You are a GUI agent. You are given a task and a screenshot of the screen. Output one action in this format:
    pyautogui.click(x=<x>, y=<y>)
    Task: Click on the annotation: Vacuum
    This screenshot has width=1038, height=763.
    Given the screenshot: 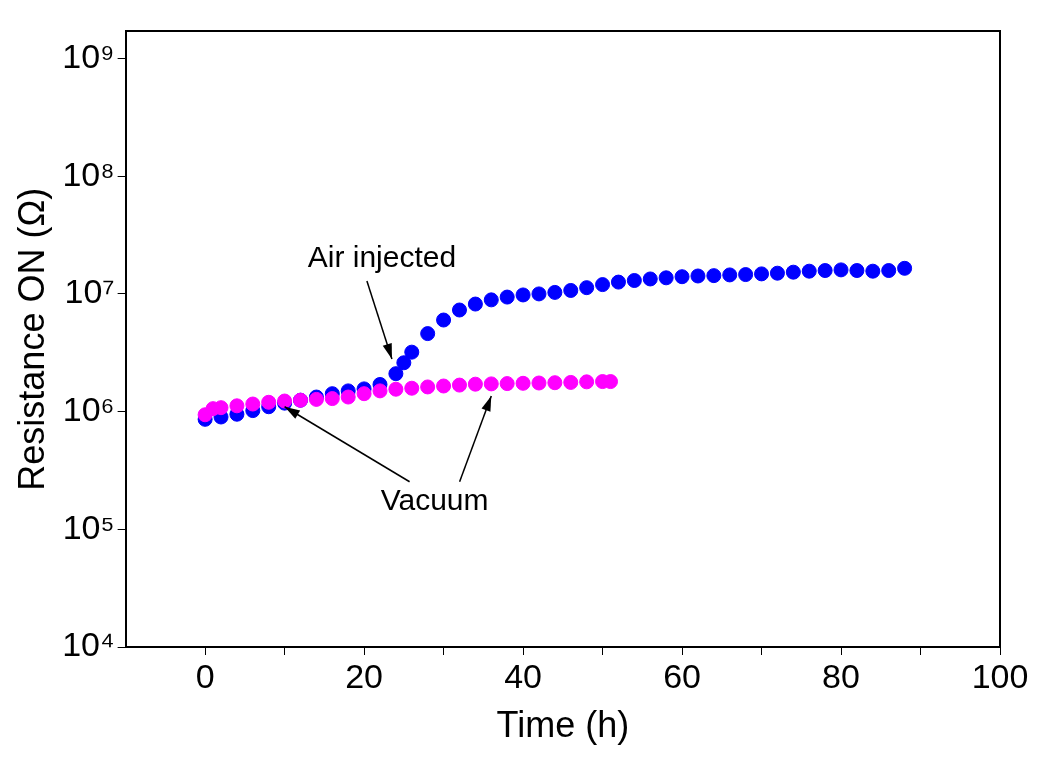 What is the action you would take?
    pyautogui.click(x=434, y=499)
    